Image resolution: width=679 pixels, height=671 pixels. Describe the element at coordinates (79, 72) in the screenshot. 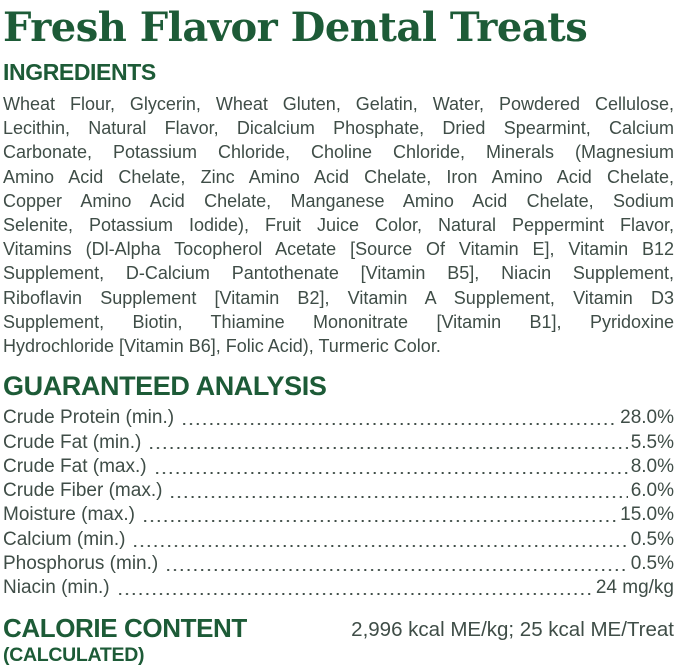

I see `ingredients-heading: INGREDIENTS` at that location.